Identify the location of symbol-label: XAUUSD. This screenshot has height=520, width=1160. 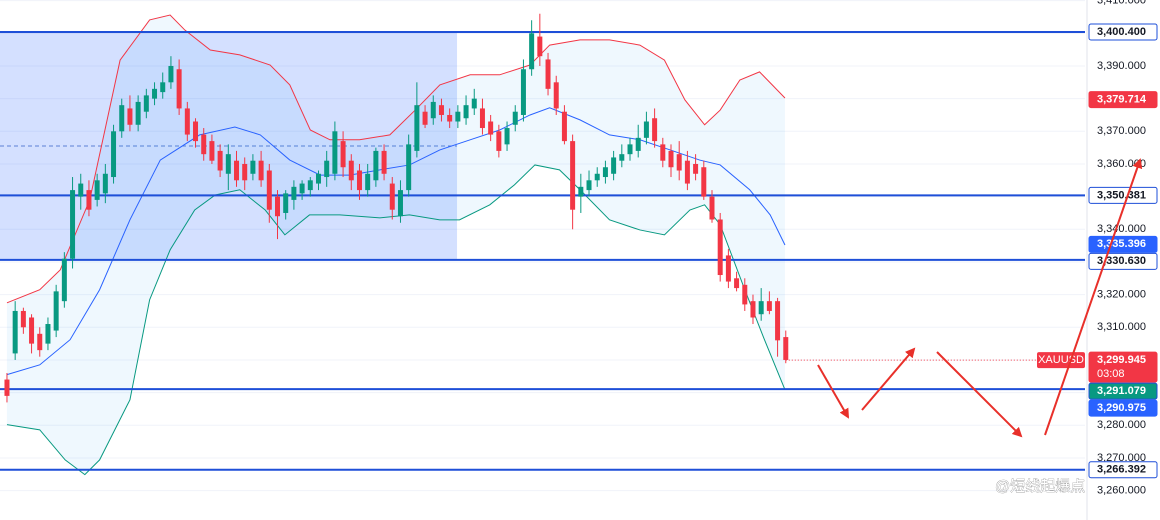
(1061, 360).